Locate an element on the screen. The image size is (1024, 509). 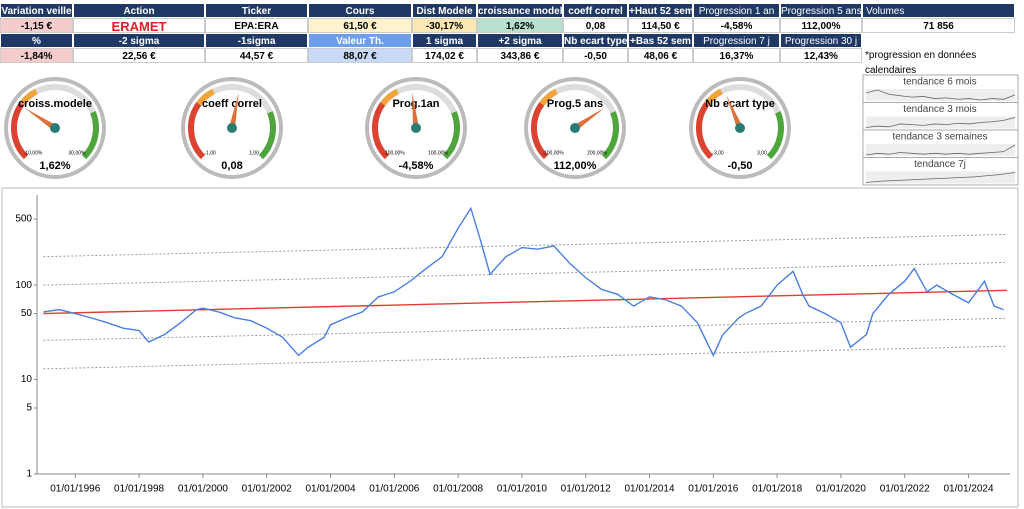
value-cell: 88,07 € is located at coordinates (360, 55).